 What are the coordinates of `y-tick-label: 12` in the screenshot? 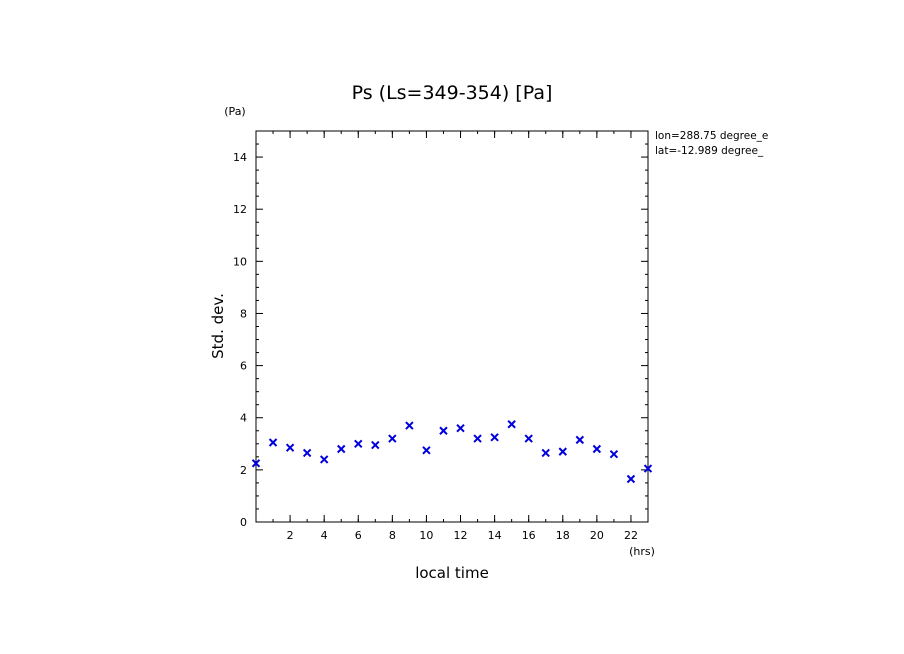 It's located at (240, 209).